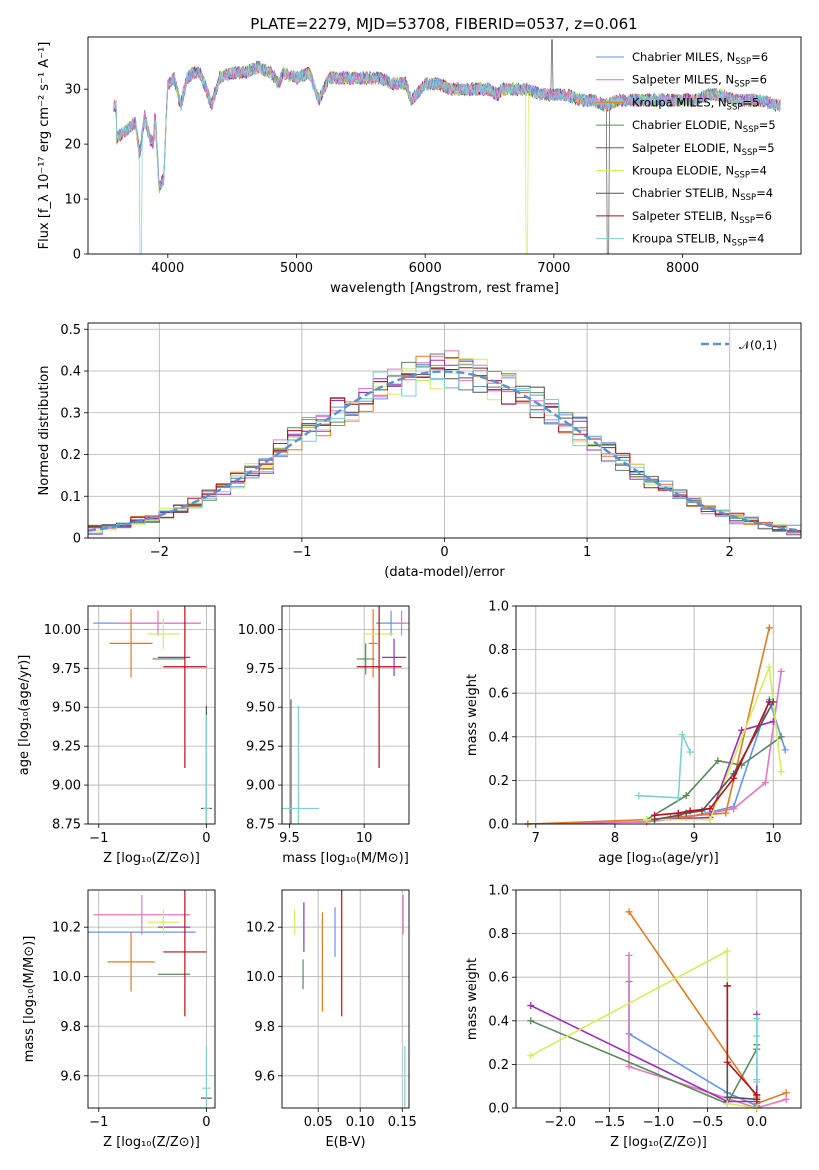 This screenshot has height=1170, width=819. What do you see at coordinates (498, 1021) in the screenshot?
I see `weight_vs_Z-ytick-label: 0.4` at bounding box center [498, 1021].